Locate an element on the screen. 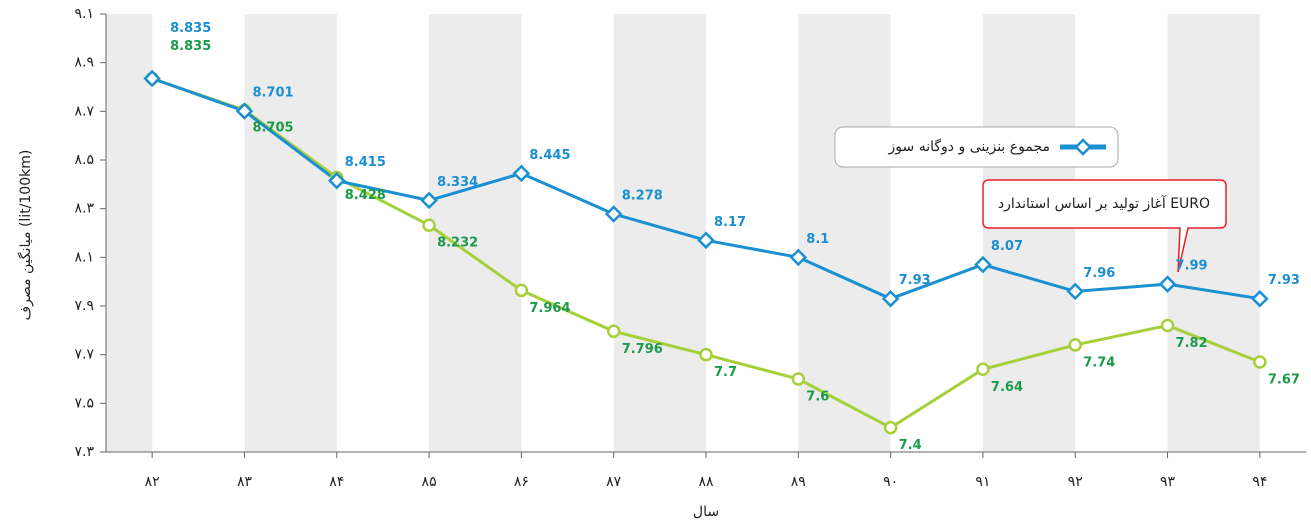  y-tick-label: ۷.۹ is located at coordinates (85, 306).